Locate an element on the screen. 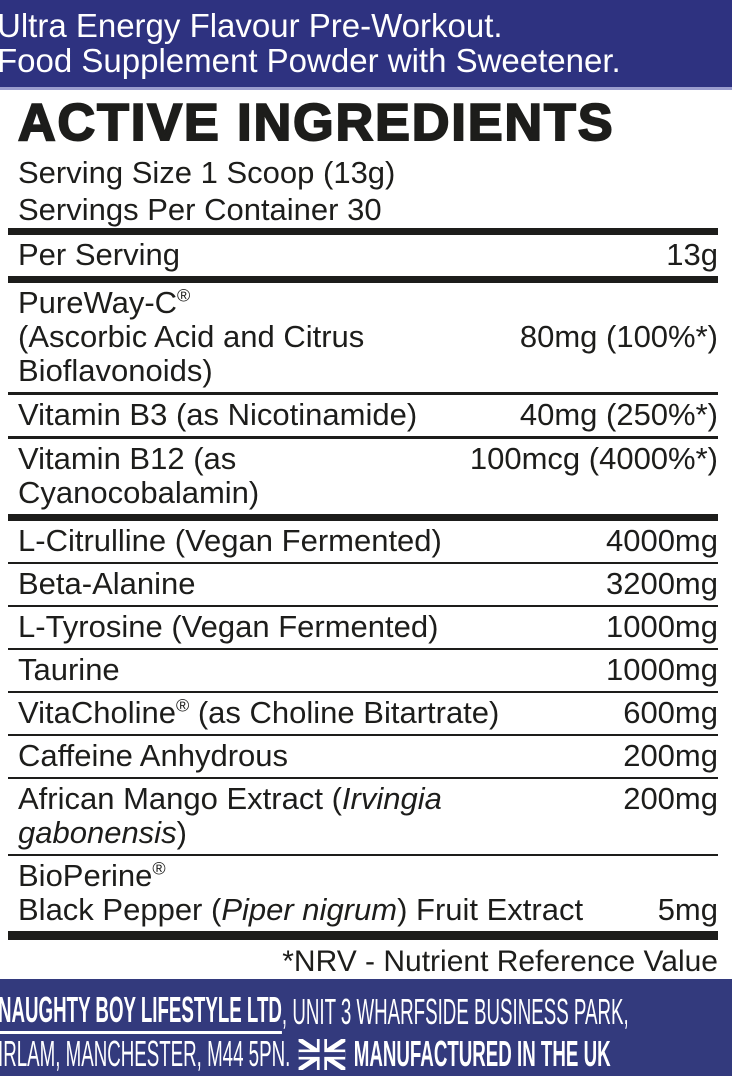 The height and width of the screenshot is (1076, 732). ingredient-name: Vitamin B12 (as Cyanocobalamin) is located at coordinates (139, 475).